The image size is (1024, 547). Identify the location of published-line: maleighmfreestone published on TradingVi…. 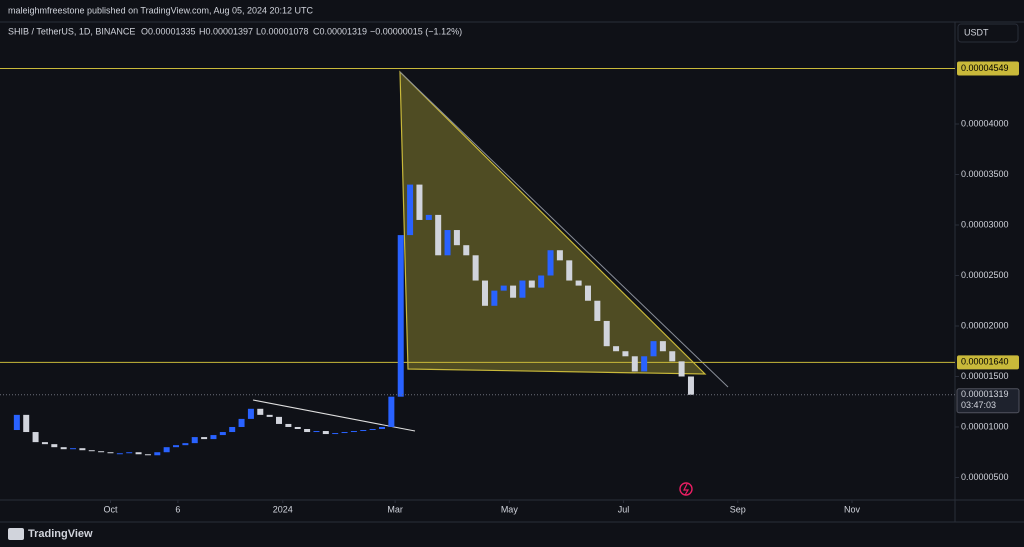
(161, 10).